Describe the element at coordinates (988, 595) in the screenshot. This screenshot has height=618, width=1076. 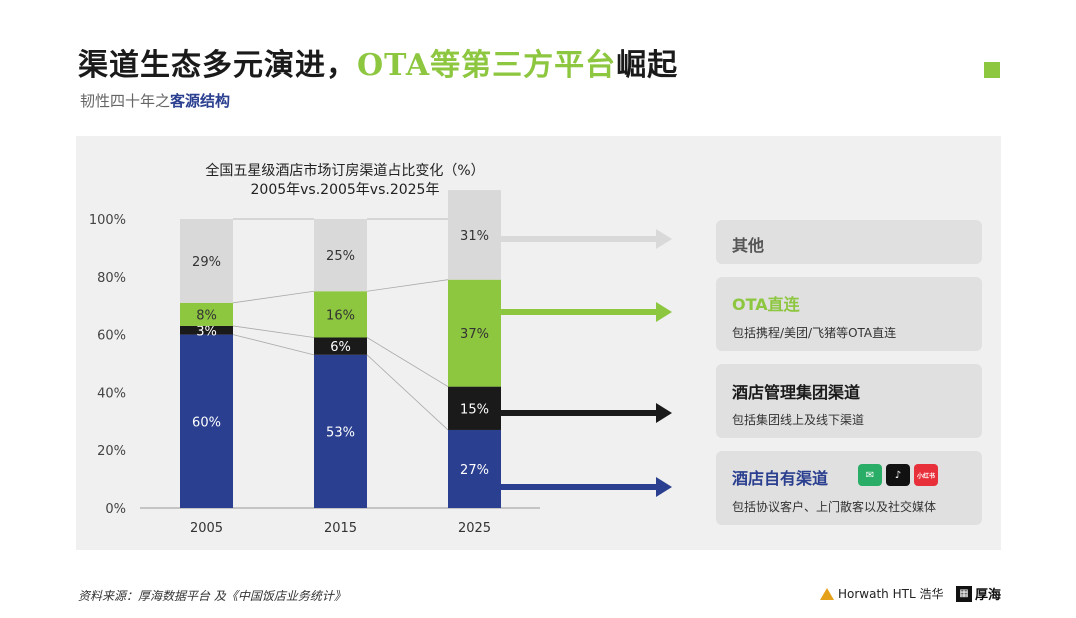
I see `houhai-logo-text: 厚海` at that location.